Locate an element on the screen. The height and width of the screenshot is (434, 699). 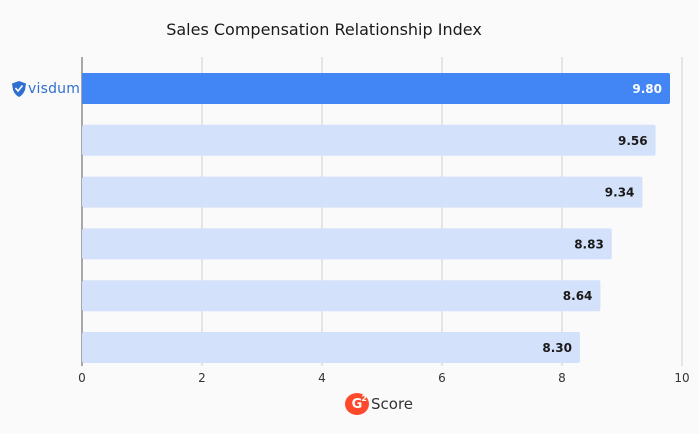
x-tick-label: 0 is located at coordinates (82, 378).